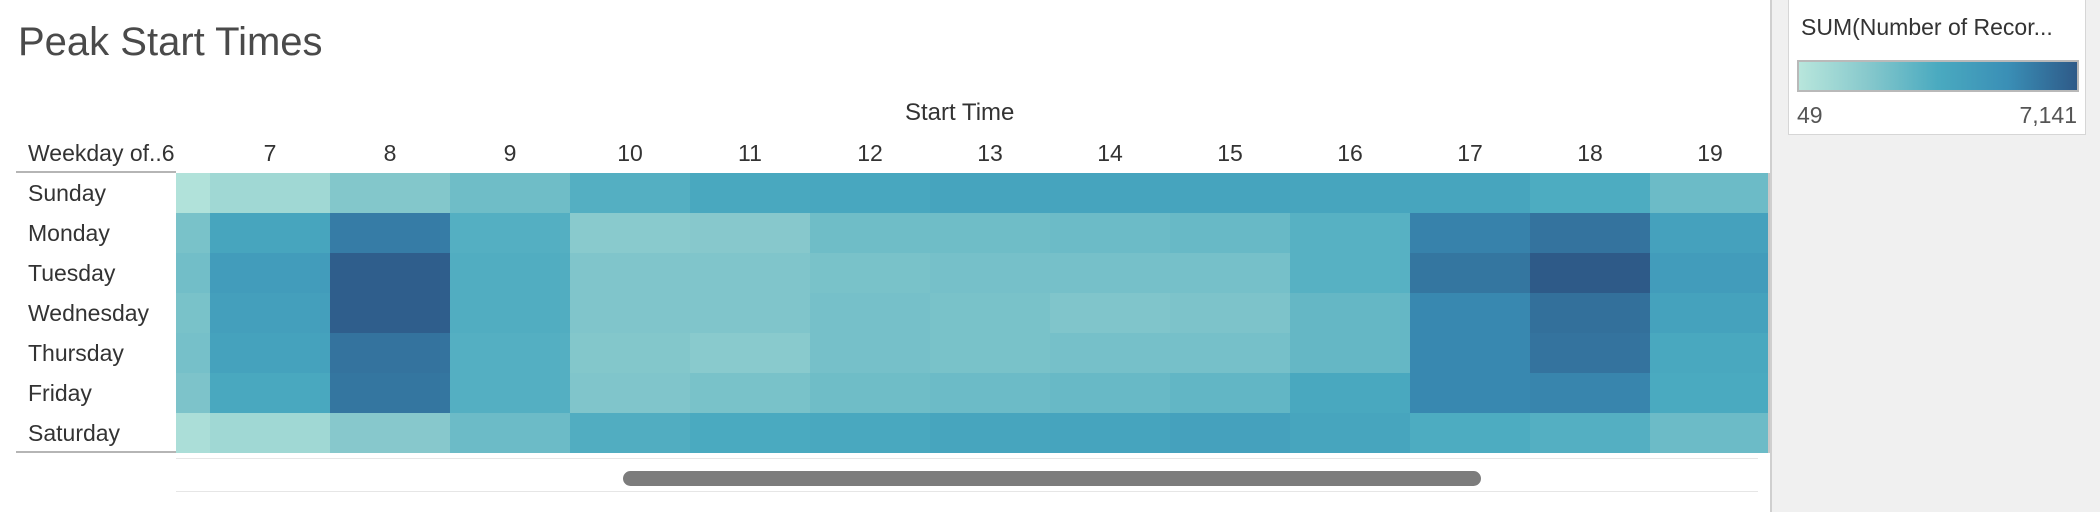 This screenshot has width=2100, height=512. I want to click on y-tick-label-wednesday: Wednesday, so click(89, 313).